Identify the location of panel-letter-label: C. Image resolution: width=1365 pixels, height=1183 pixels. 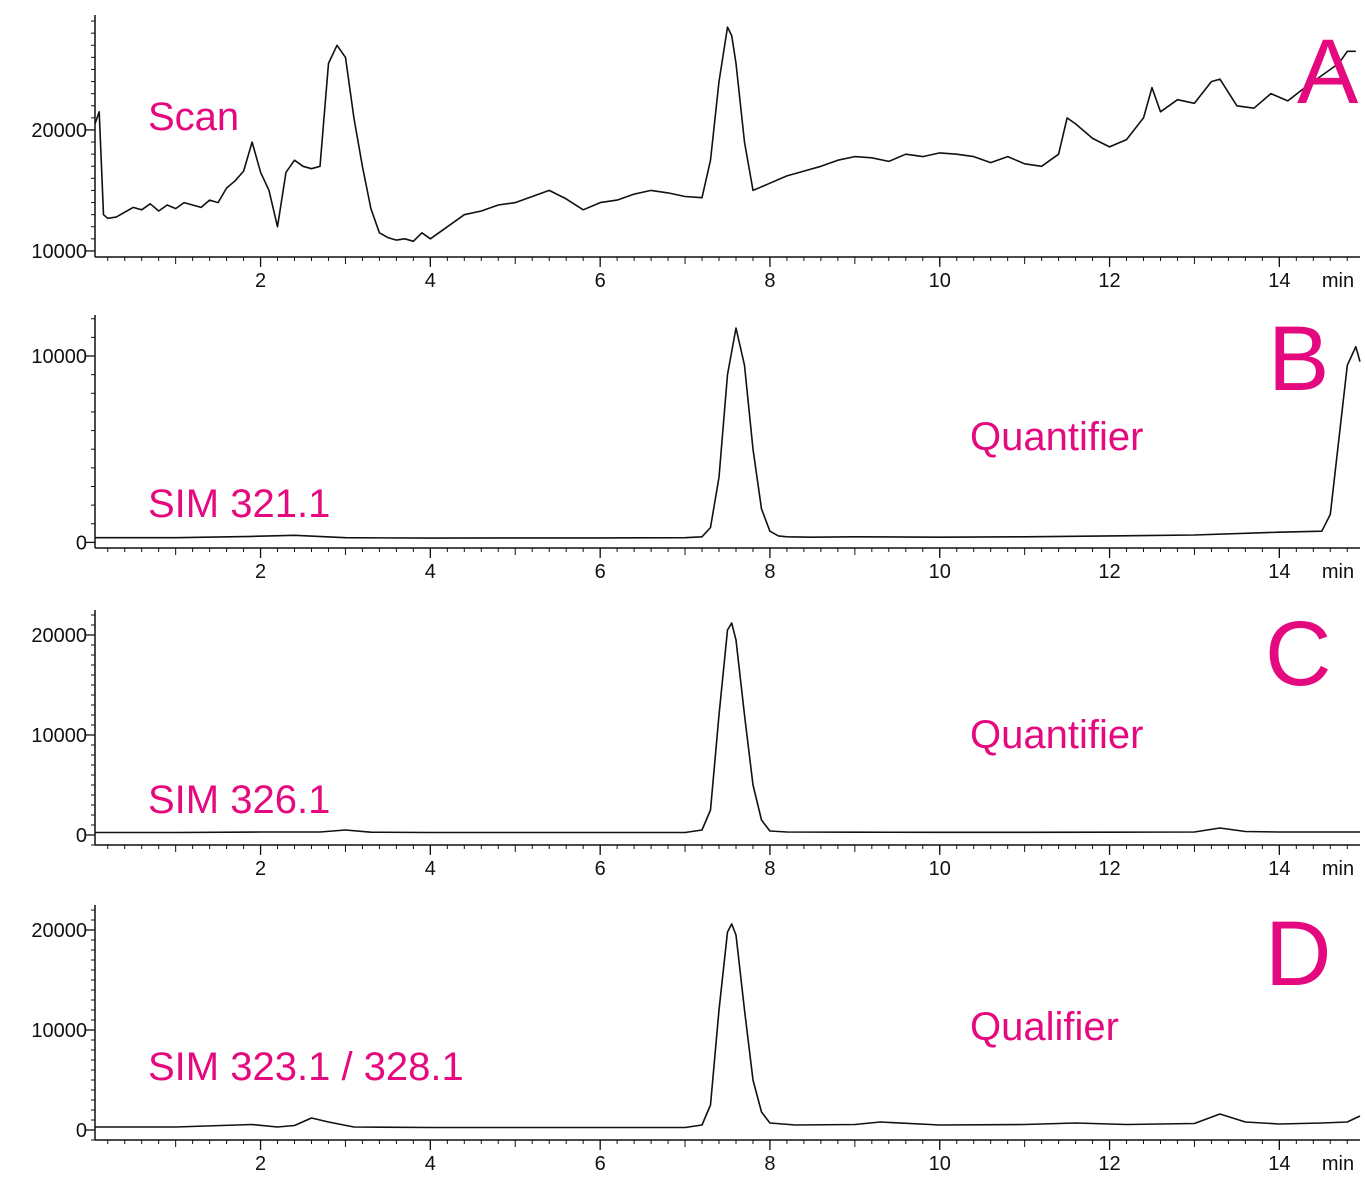
(1298, 654).